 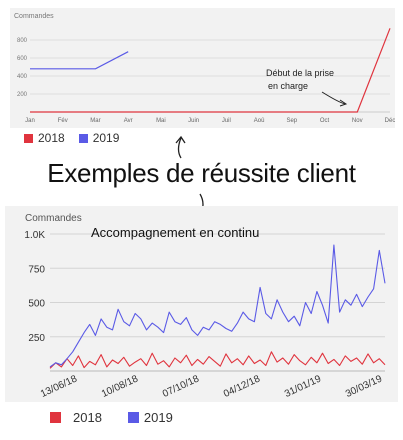 I want to click on bottom-x-tick-label: 31/01/19, so click(x=303, y=386).